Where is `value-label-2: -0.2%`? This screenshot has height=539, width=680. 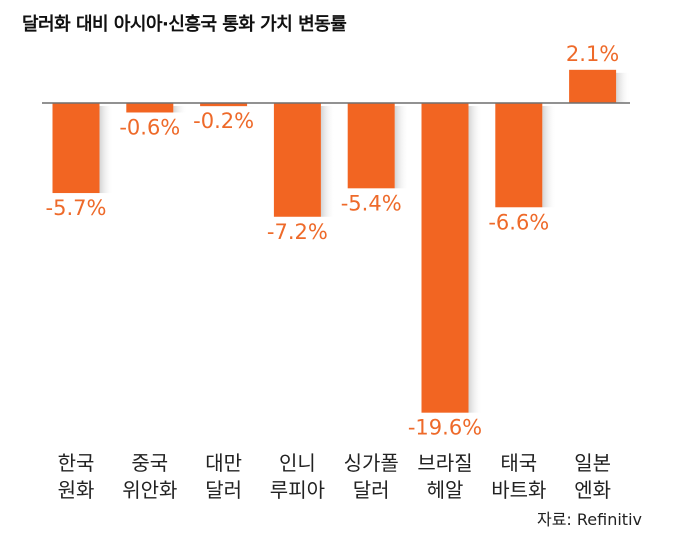
value-label-2: -0.2% is located at coordinates (223, 121).